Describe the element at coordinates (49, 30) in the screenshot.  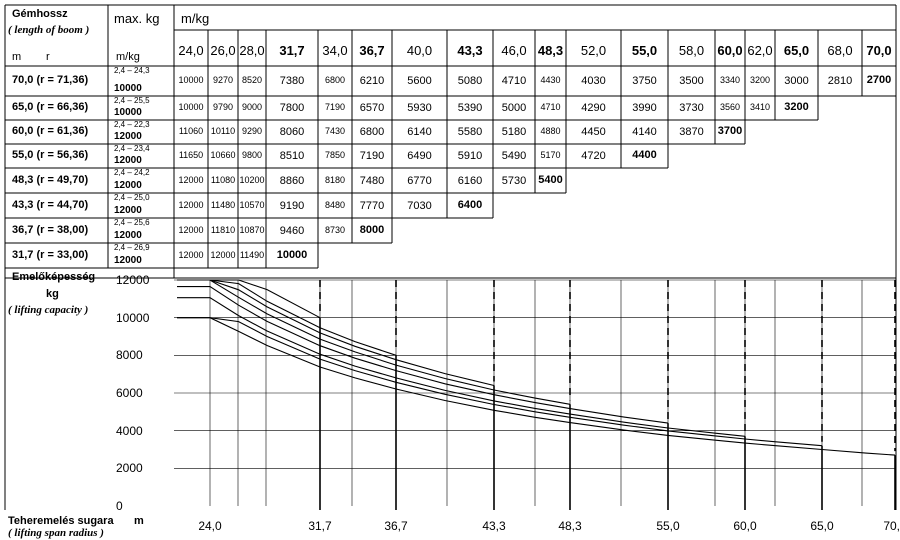
I see `boom-length-label-en: ( length of boom )` at that location.